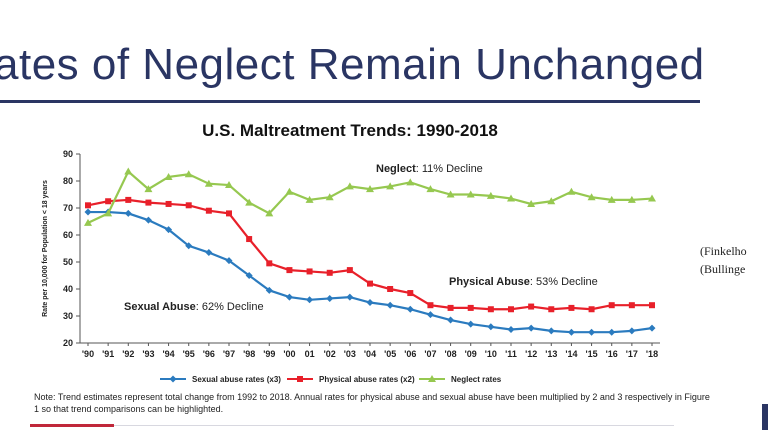  Describe the element at coordinates (350, 130) in the screenshot. I see `chart-title: U.S. Maltreatment Trends: 1990-2018` at that location.